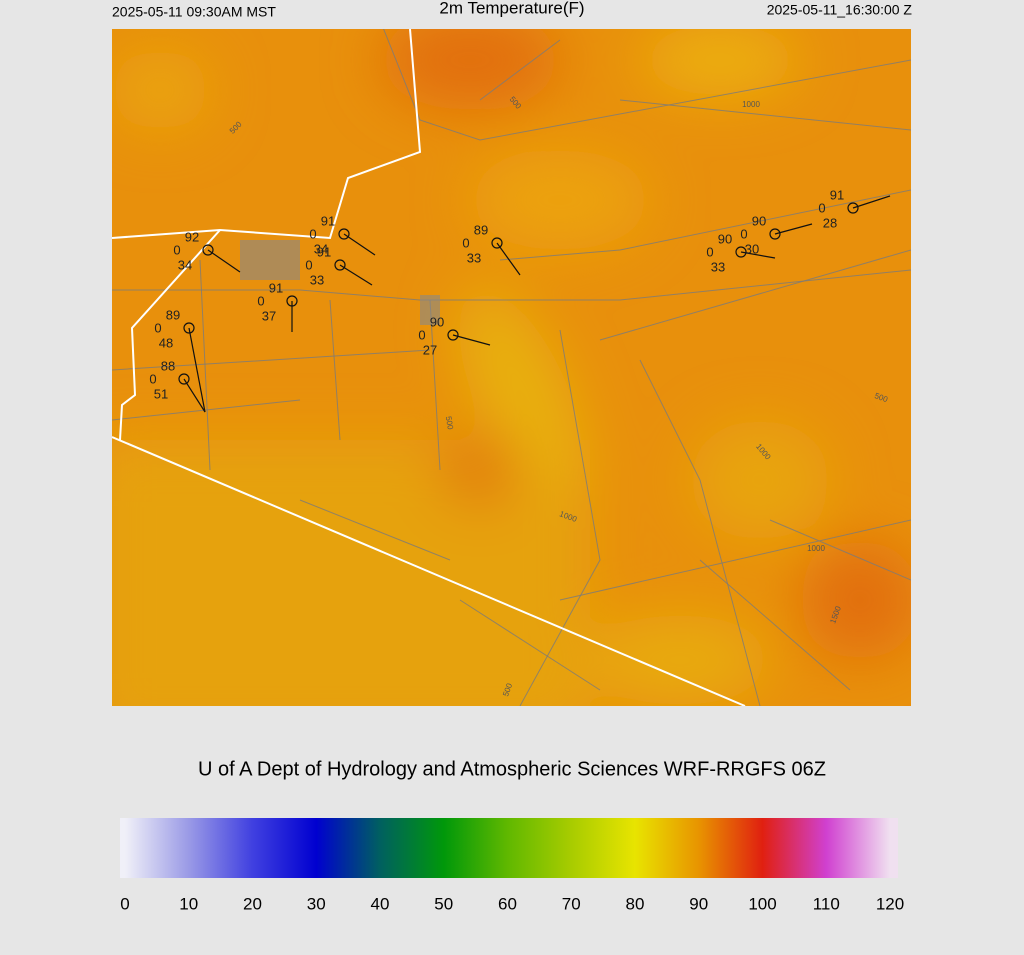 This screenshot has height=955, width=1024. I want to click on colorbar-tick-label: 30, so click(316, 903).